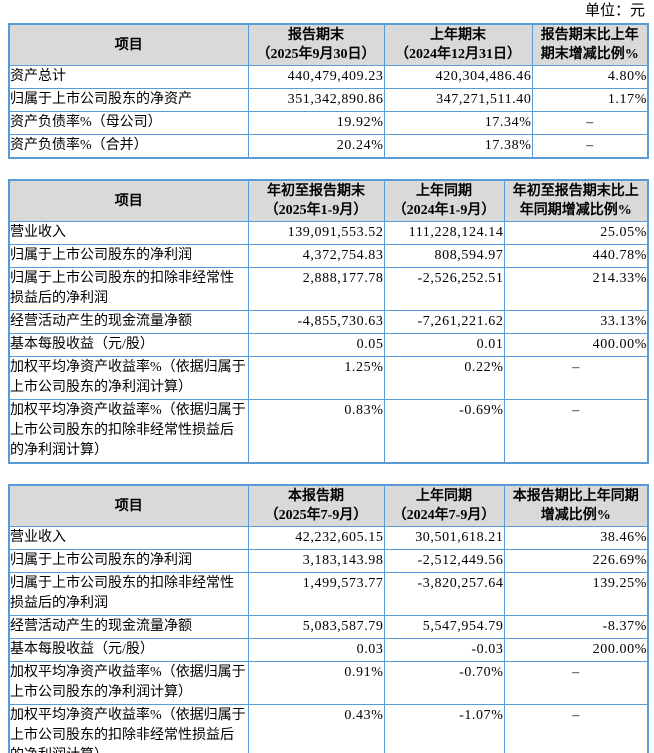 This screenshot has width=654, height=753. Describe the element at coordinates (316, 256) in the screenshot. I see `cell-current: 4,372,754.83` at that location.